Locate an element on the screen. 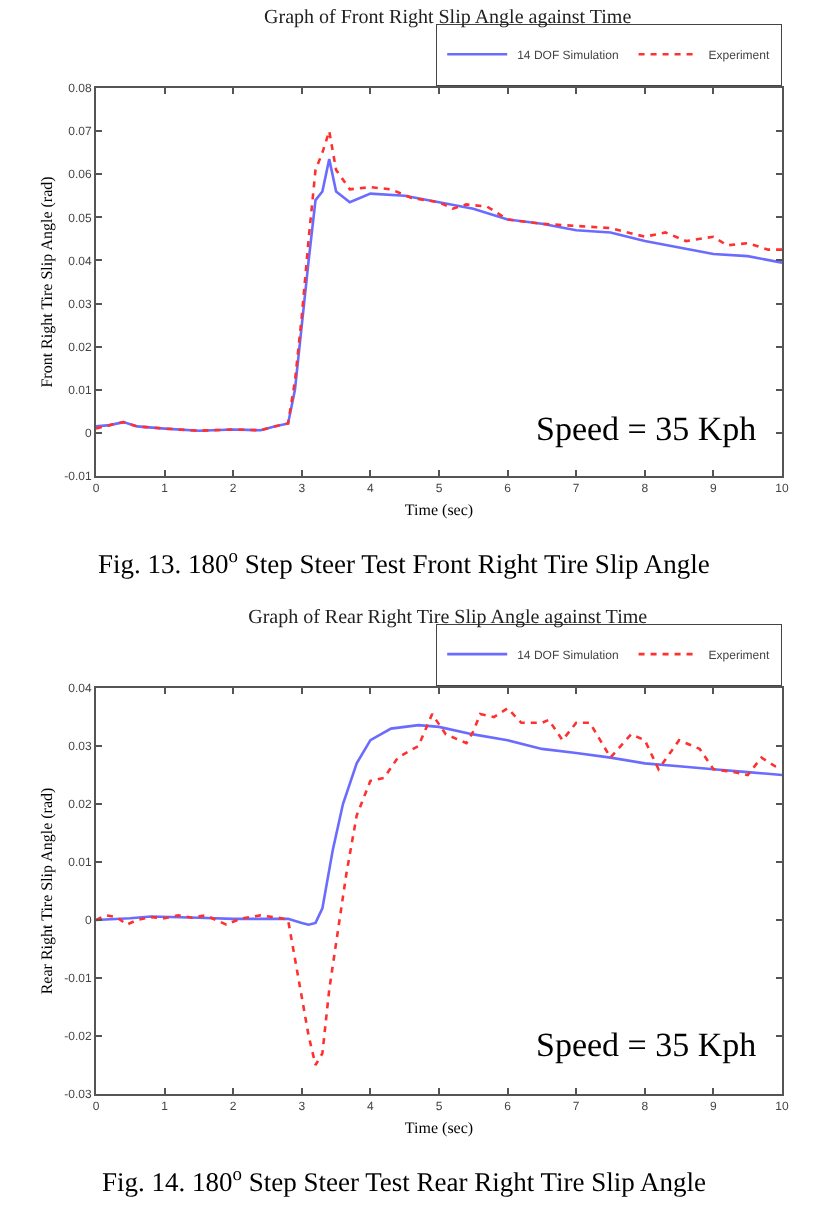  chart-title: Graph of Rear Right Tire Slip Angle against Time is located at coordinates (448, 618).